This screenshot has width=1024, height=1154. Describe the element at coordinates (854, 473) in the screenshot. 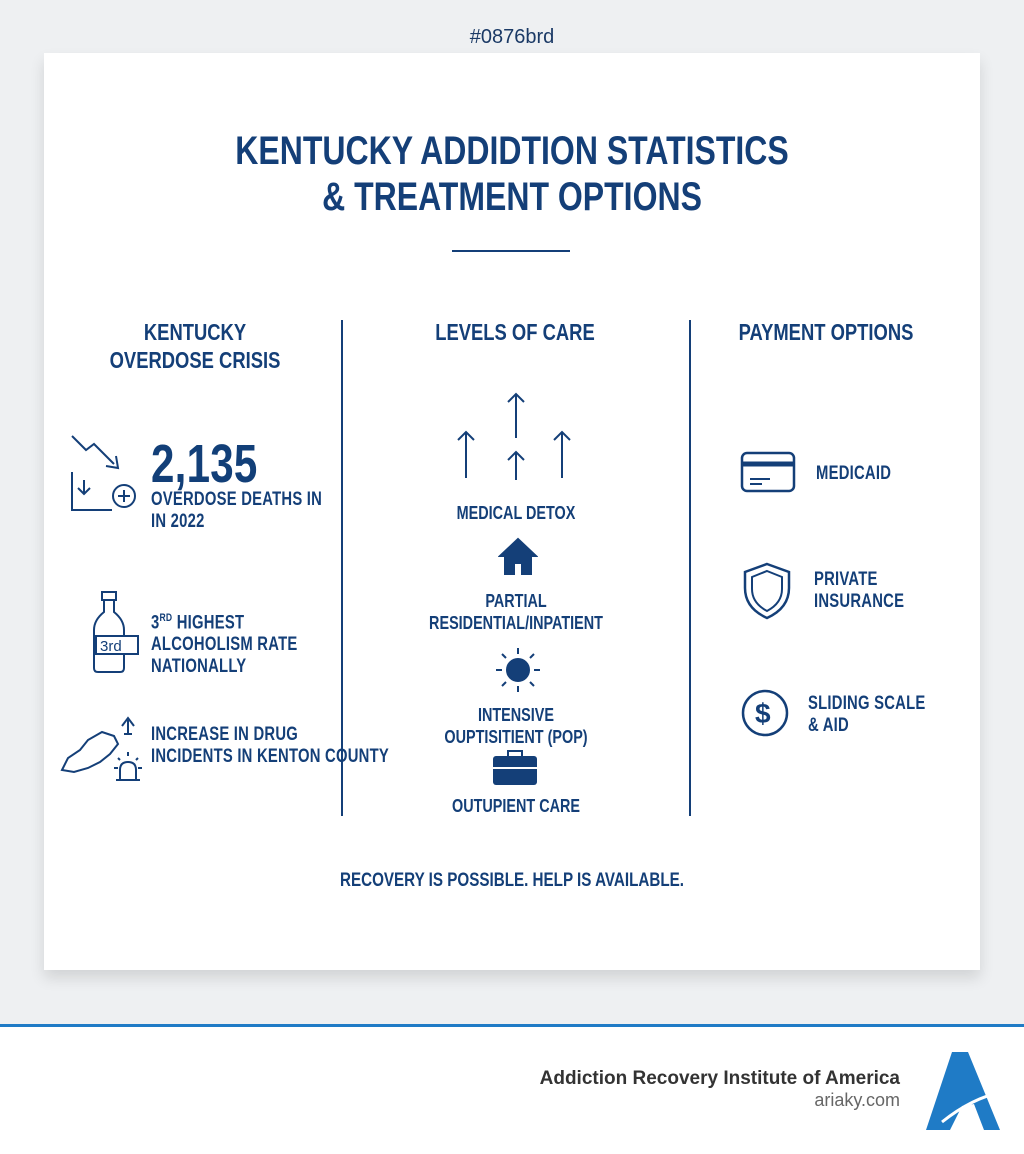

I see `payment-medicaid: MEDICAID` at that location.